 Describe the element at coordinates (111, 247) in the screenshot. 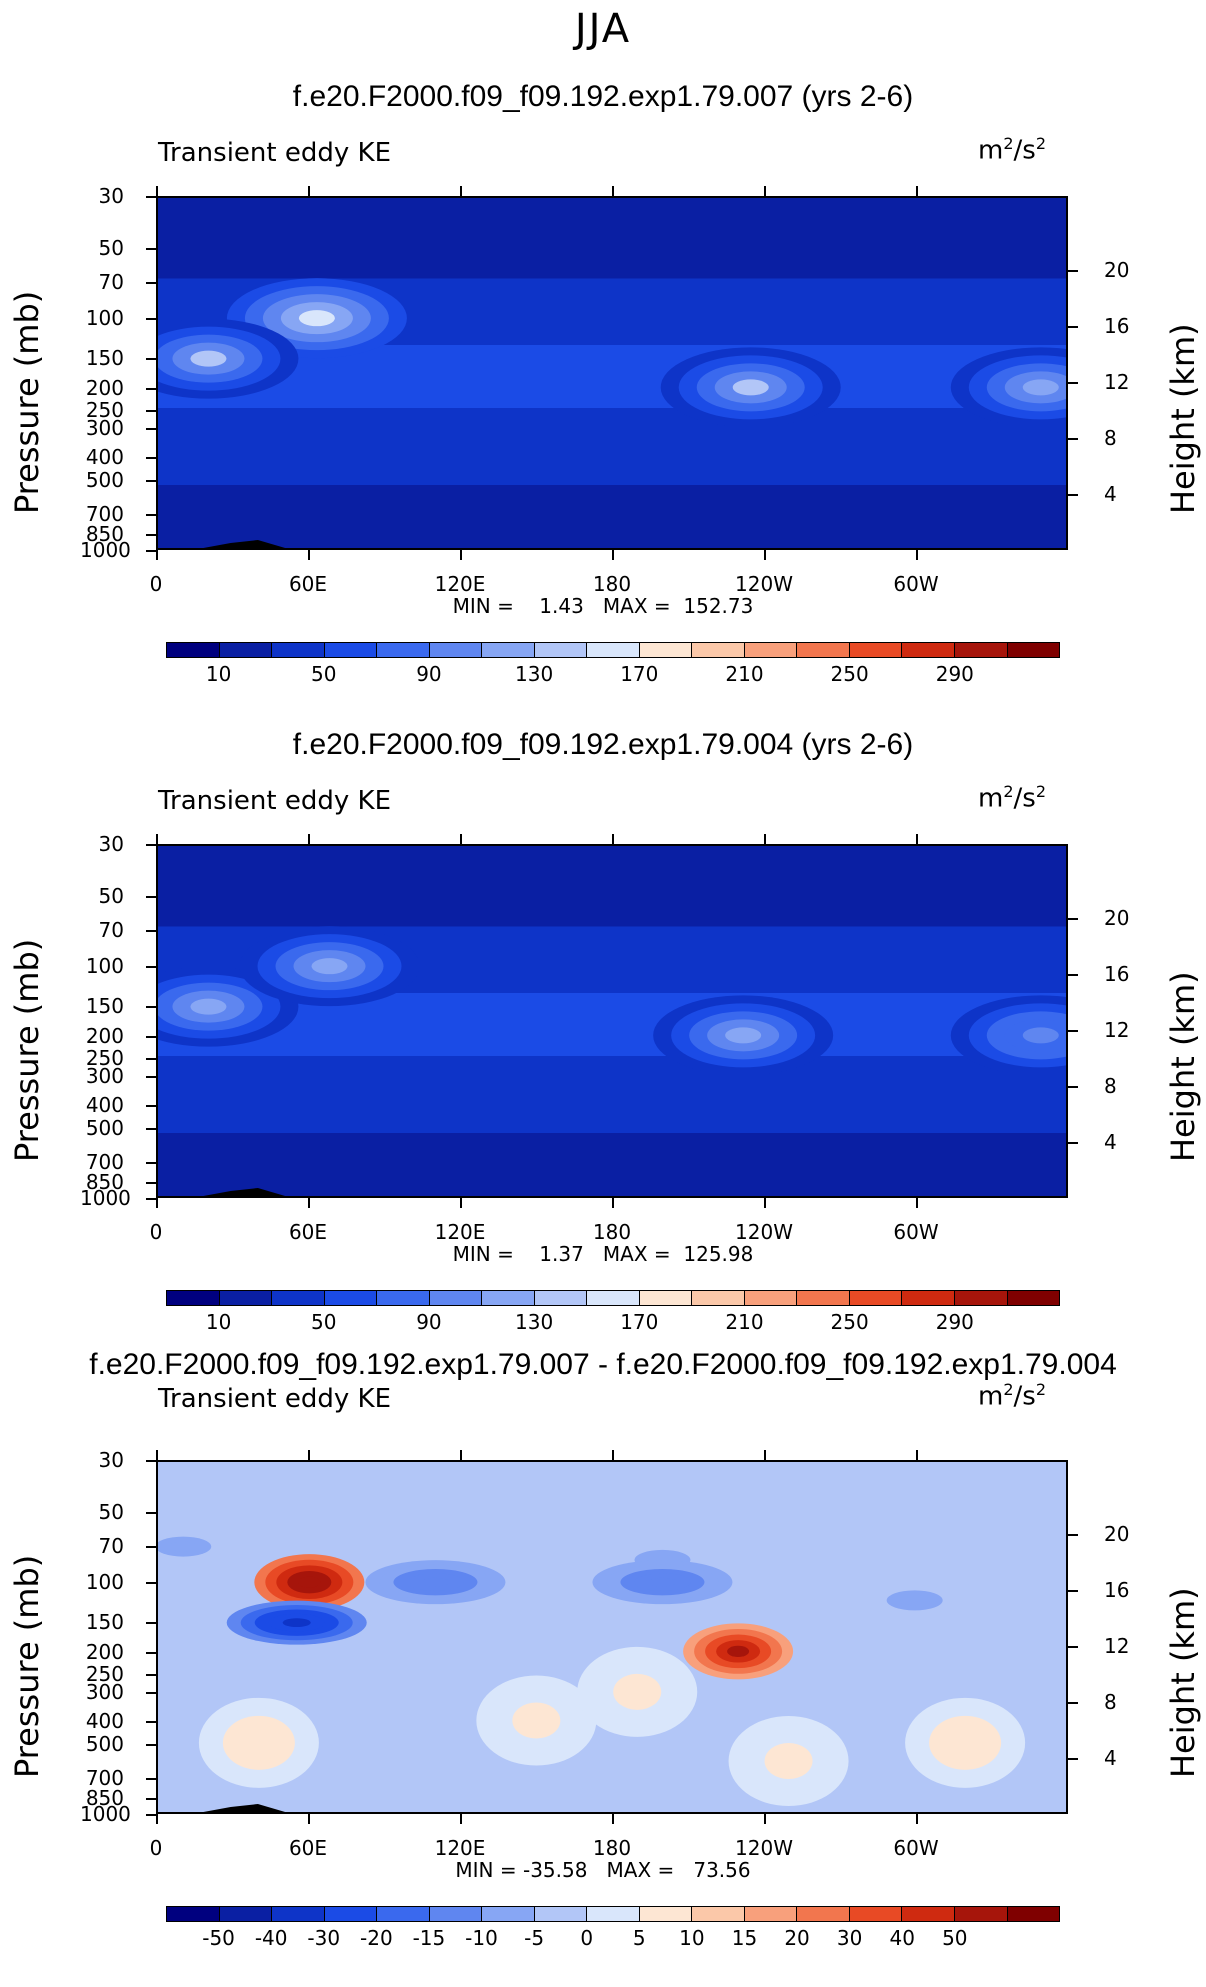

I see `y-tick-label: 50` at that location.